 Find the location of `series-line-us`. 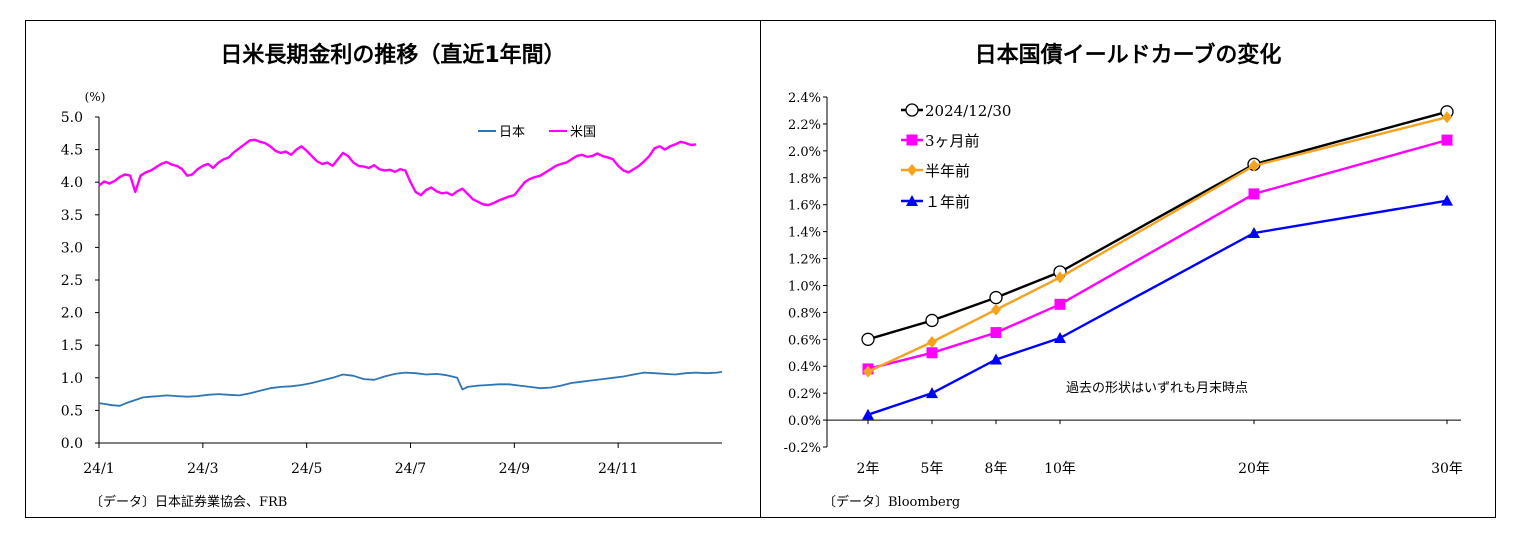

series-line-us is located at coordinates (397, 172).